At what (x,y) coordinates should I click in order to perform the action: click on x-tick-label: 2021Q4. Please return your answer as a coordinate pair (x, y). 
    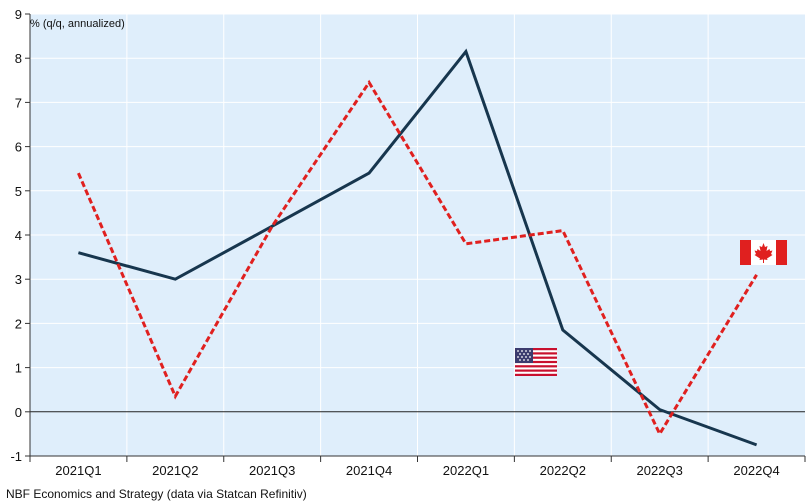
    Looking at the image, I should click on (369, 470).